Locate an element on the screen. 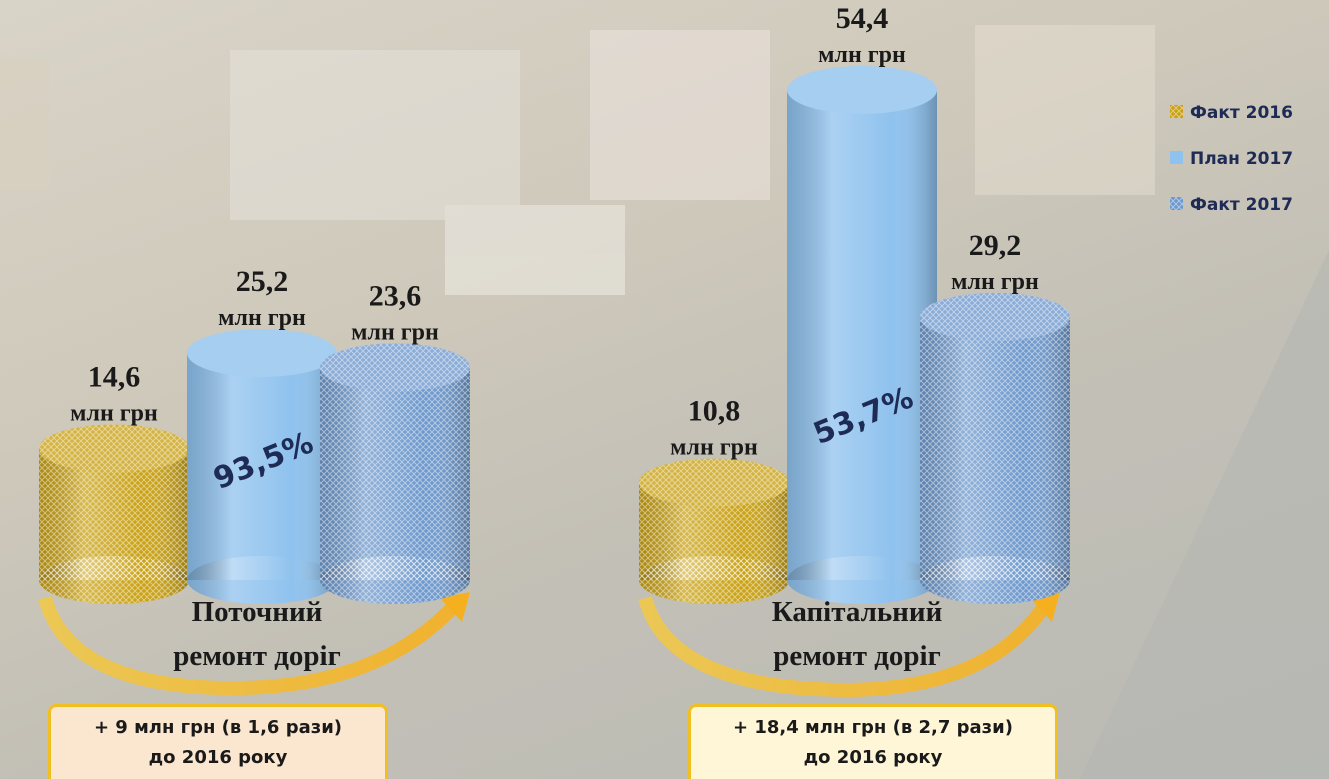  value-label: 14,6 is located at coordinates (114, 376).